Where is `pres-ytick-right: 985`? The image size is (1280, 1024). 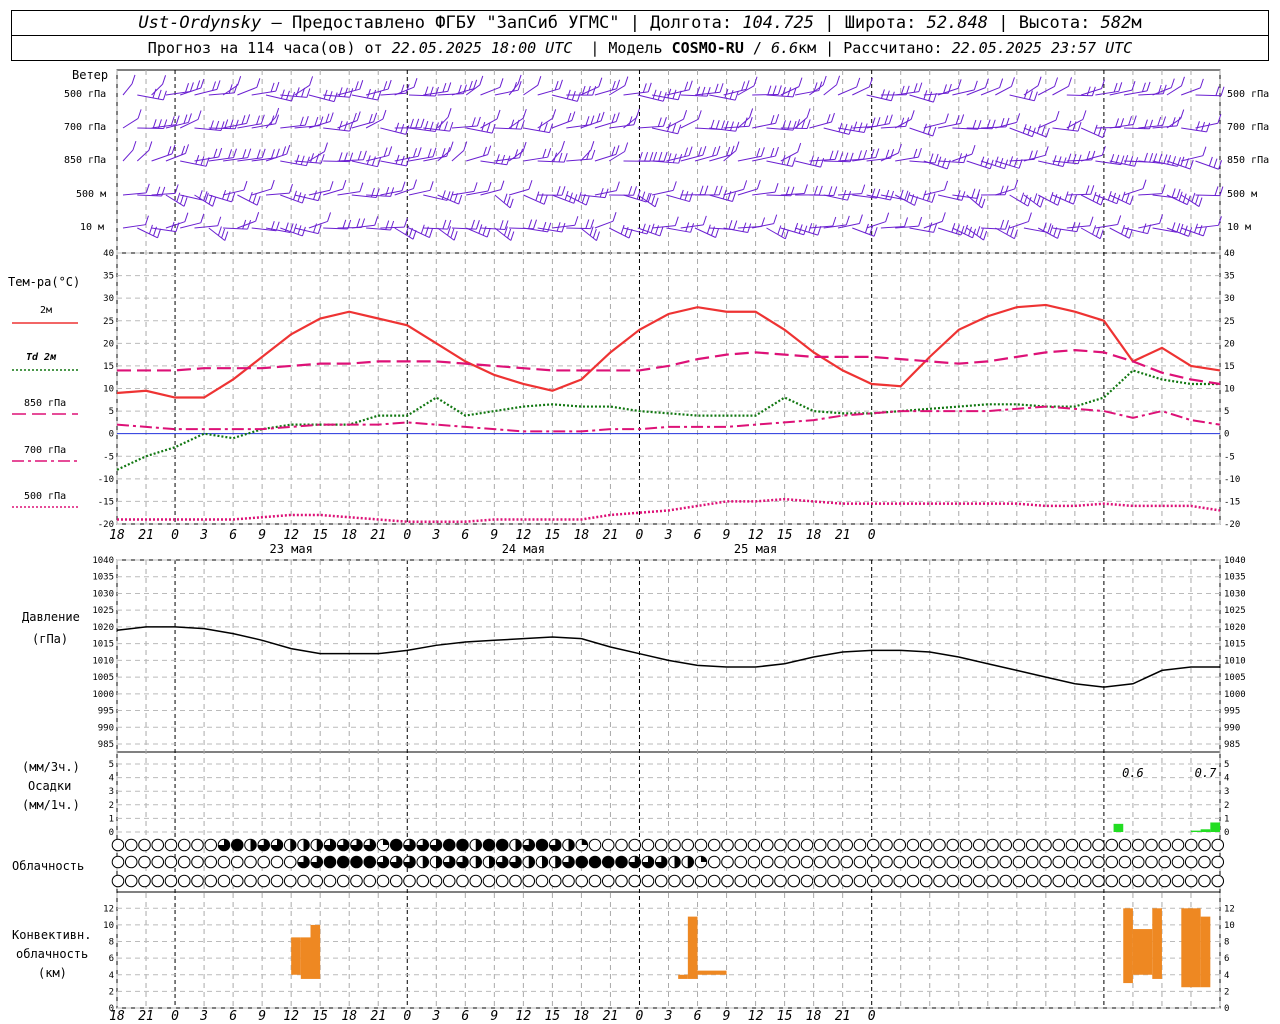 pres-ytick-right: 985 is located at coordinates (1232, 745).